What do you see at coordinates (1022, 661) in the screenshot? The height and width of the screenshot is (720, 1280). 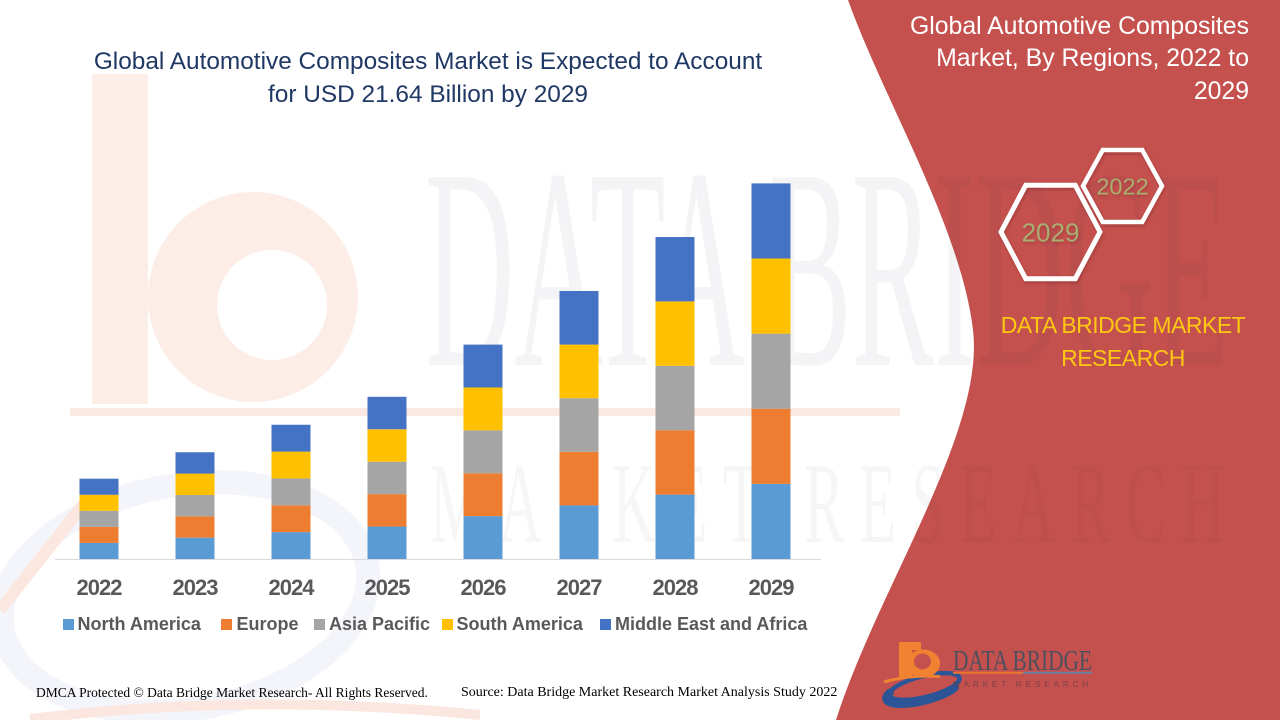 I see `svg-text: DATA BRIDGE` at bounding box center [1022, 661].